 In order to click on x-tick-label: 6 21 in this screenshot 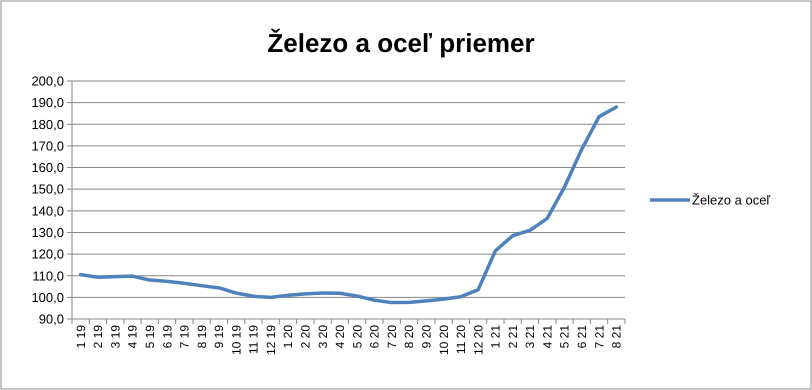, I will do `click(581, 336)`.